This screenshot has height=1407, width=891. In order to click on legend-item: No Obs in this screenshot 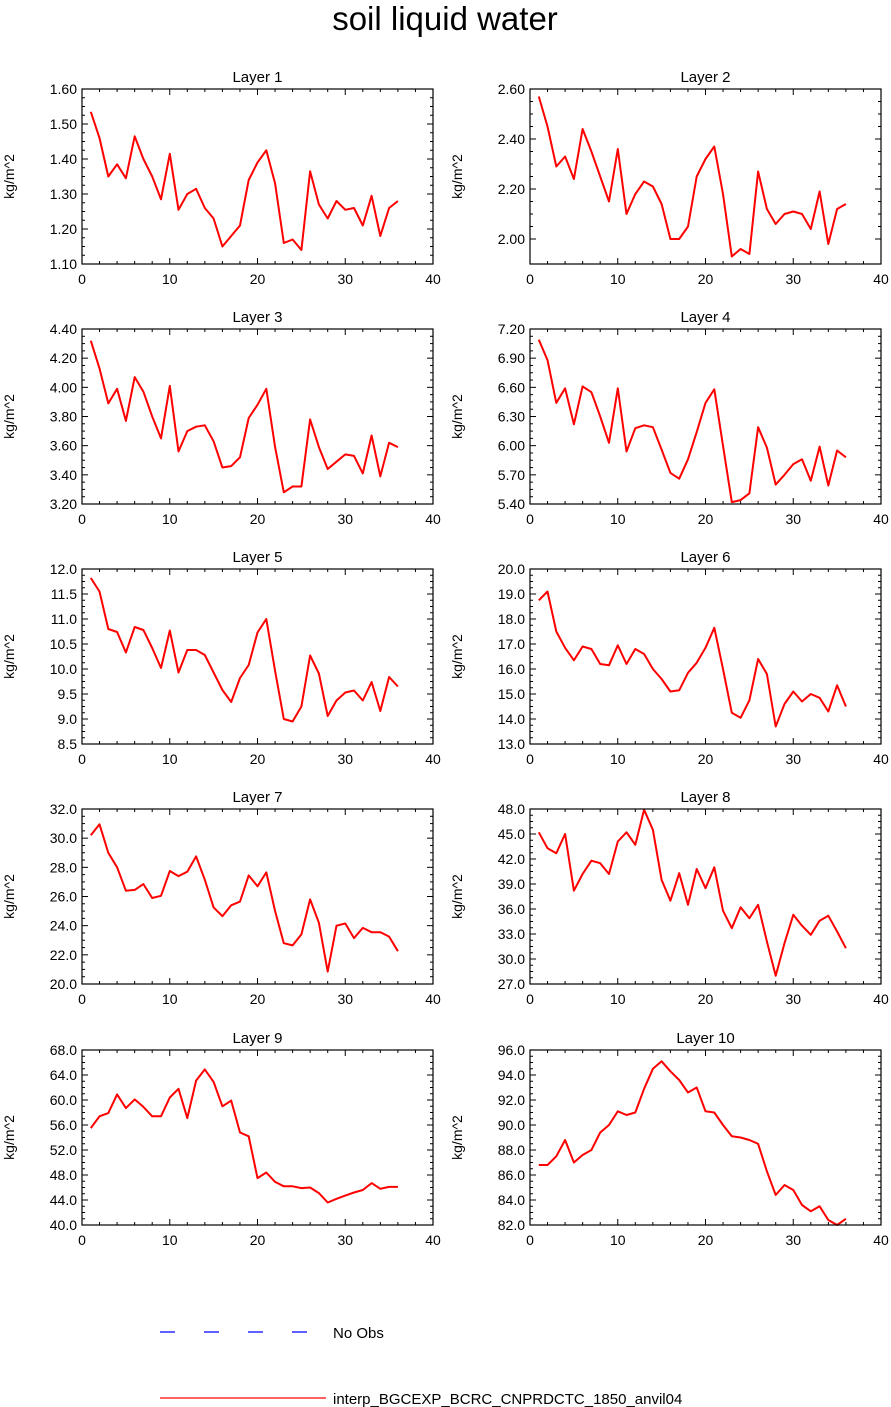, I will do `click(272, 1333)`.